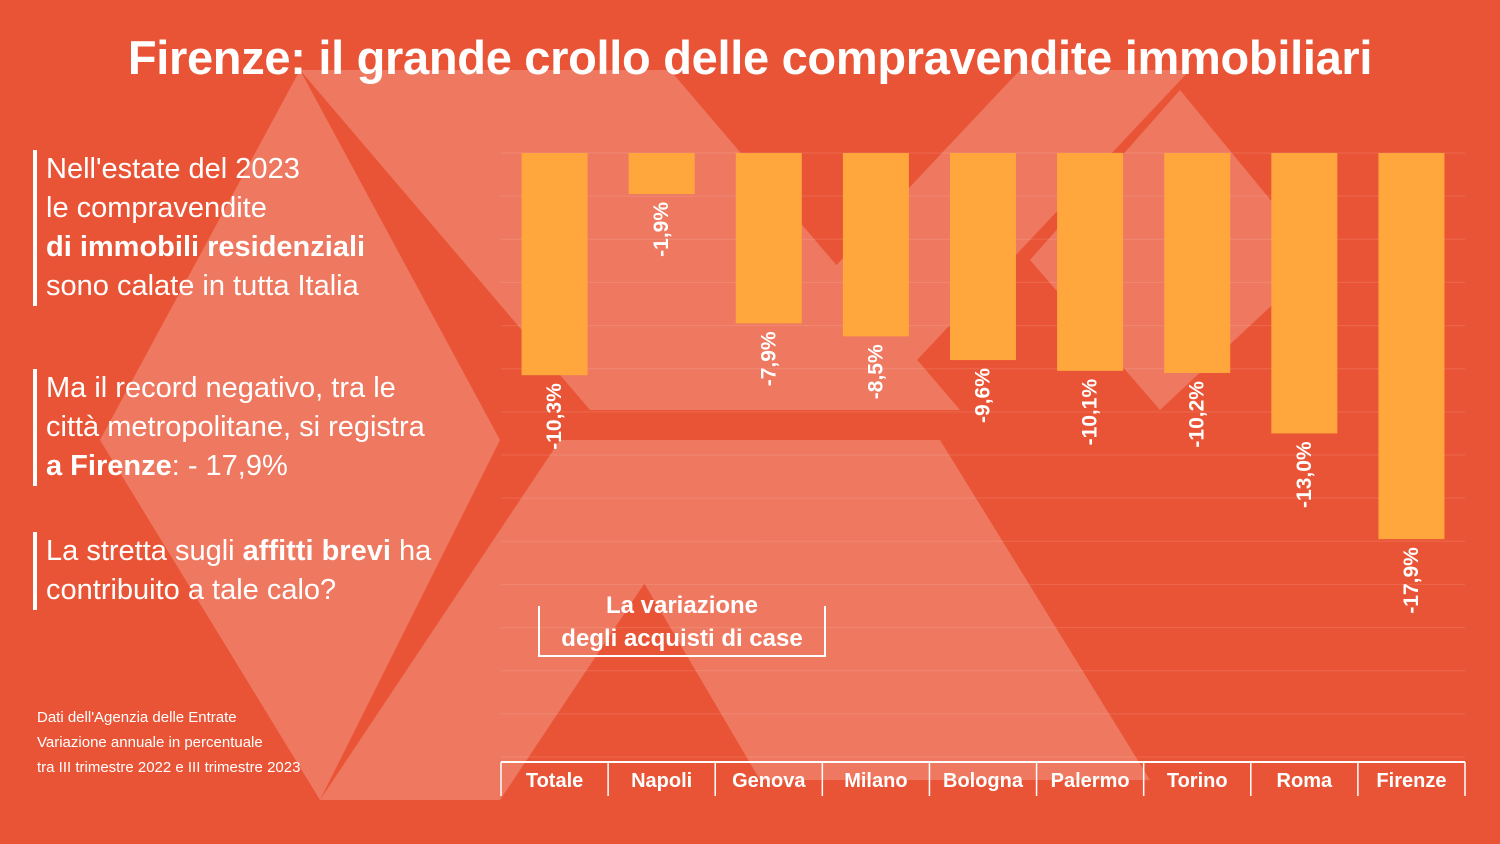  Describe the element at coordinates (1090, 781) in the screenshot. I see `x-tick-label-palermo: Palermo` at that location.